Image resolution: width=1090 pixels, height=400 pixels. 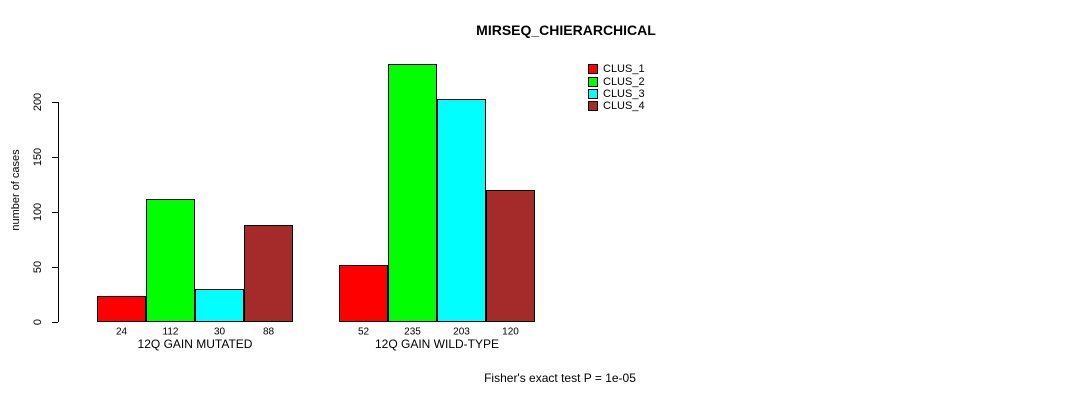 What do you see at coordinates (624, 81) in the screenshot?
I see `legend-label: CLUS_2` at bounding box center [624, 81].